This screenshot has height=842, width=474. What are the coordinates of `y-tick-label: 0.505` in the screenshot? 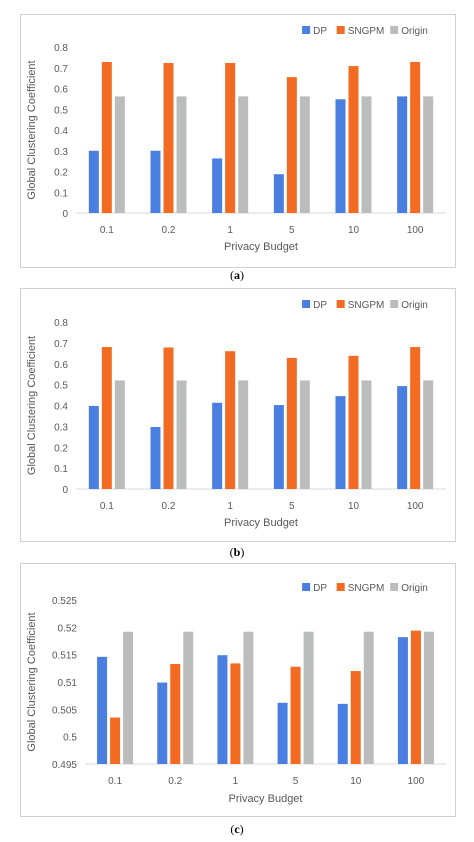 It's located at (64, 710).